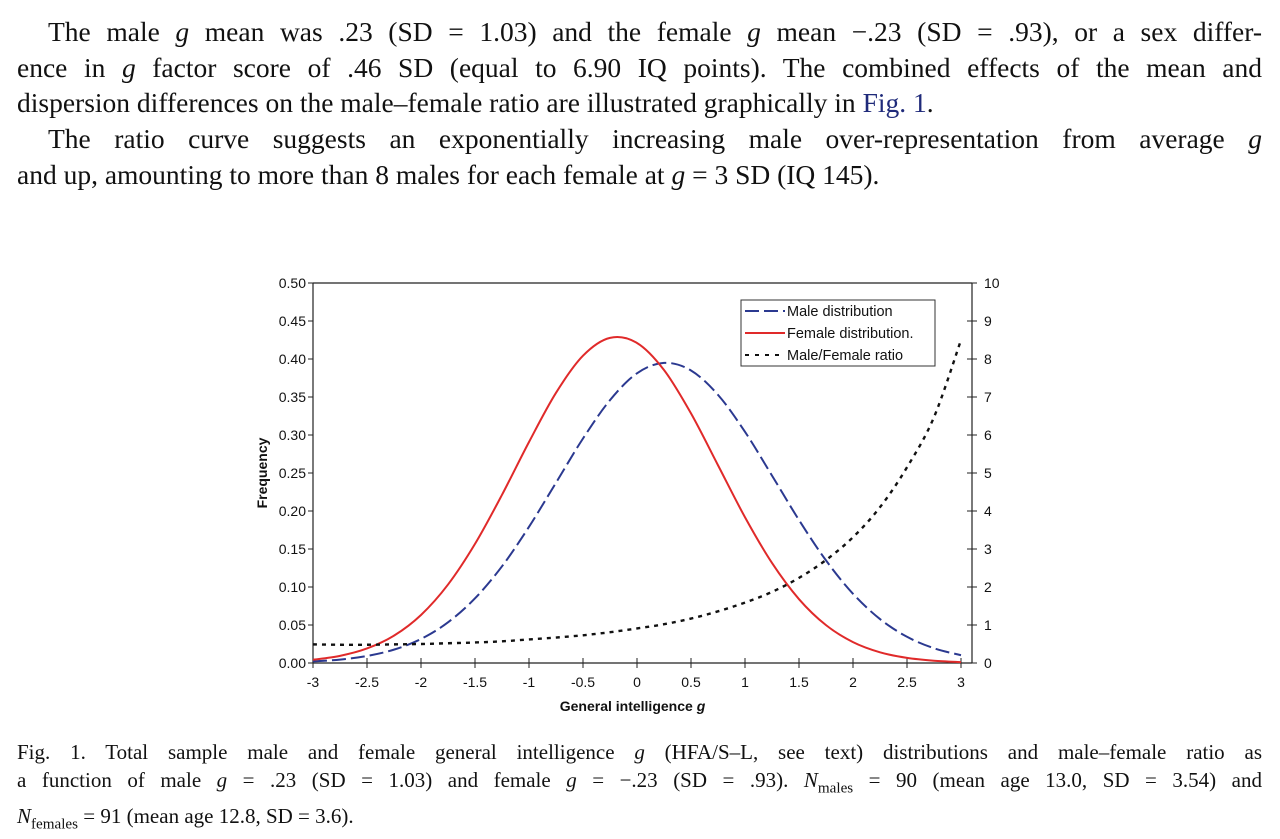 This screenshot has width=1280, height=839. What do you see at coordinates (583, 682) in the screenshot?
I see `x-tick-label: -0.5` at bounding box center [583, 682].